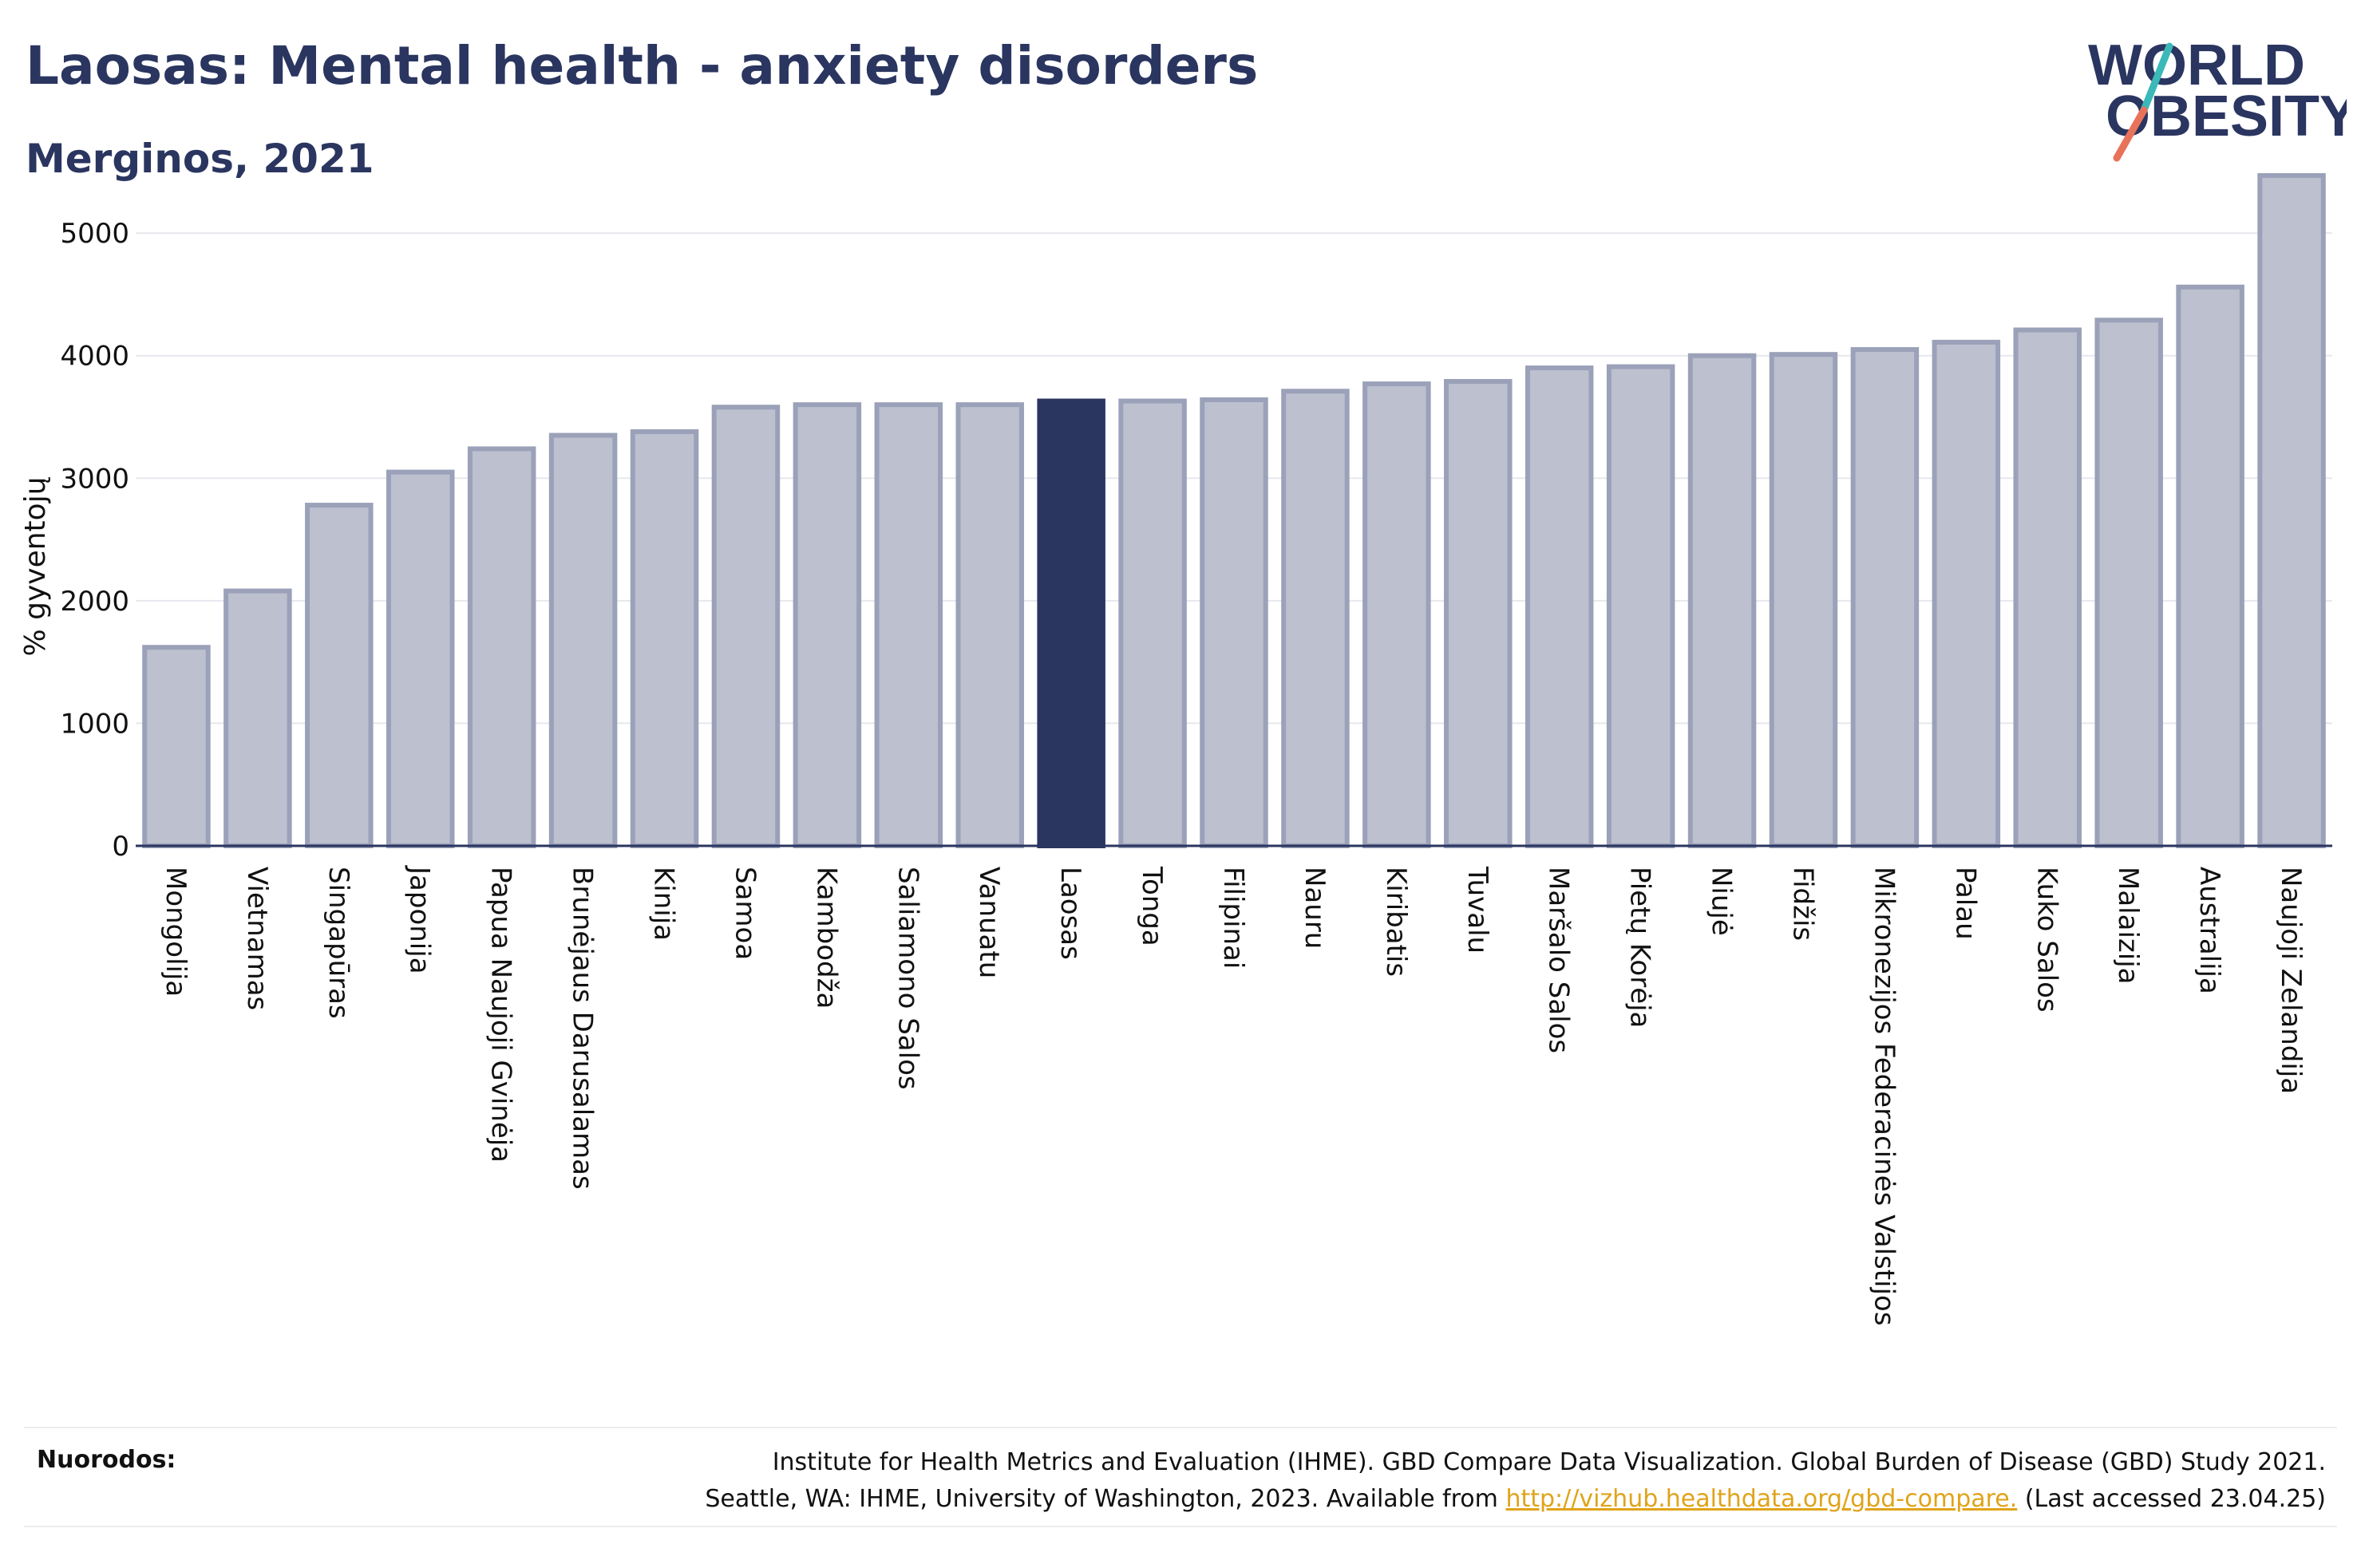  I want to click on y-tick-label: 0, so click(120, 847).